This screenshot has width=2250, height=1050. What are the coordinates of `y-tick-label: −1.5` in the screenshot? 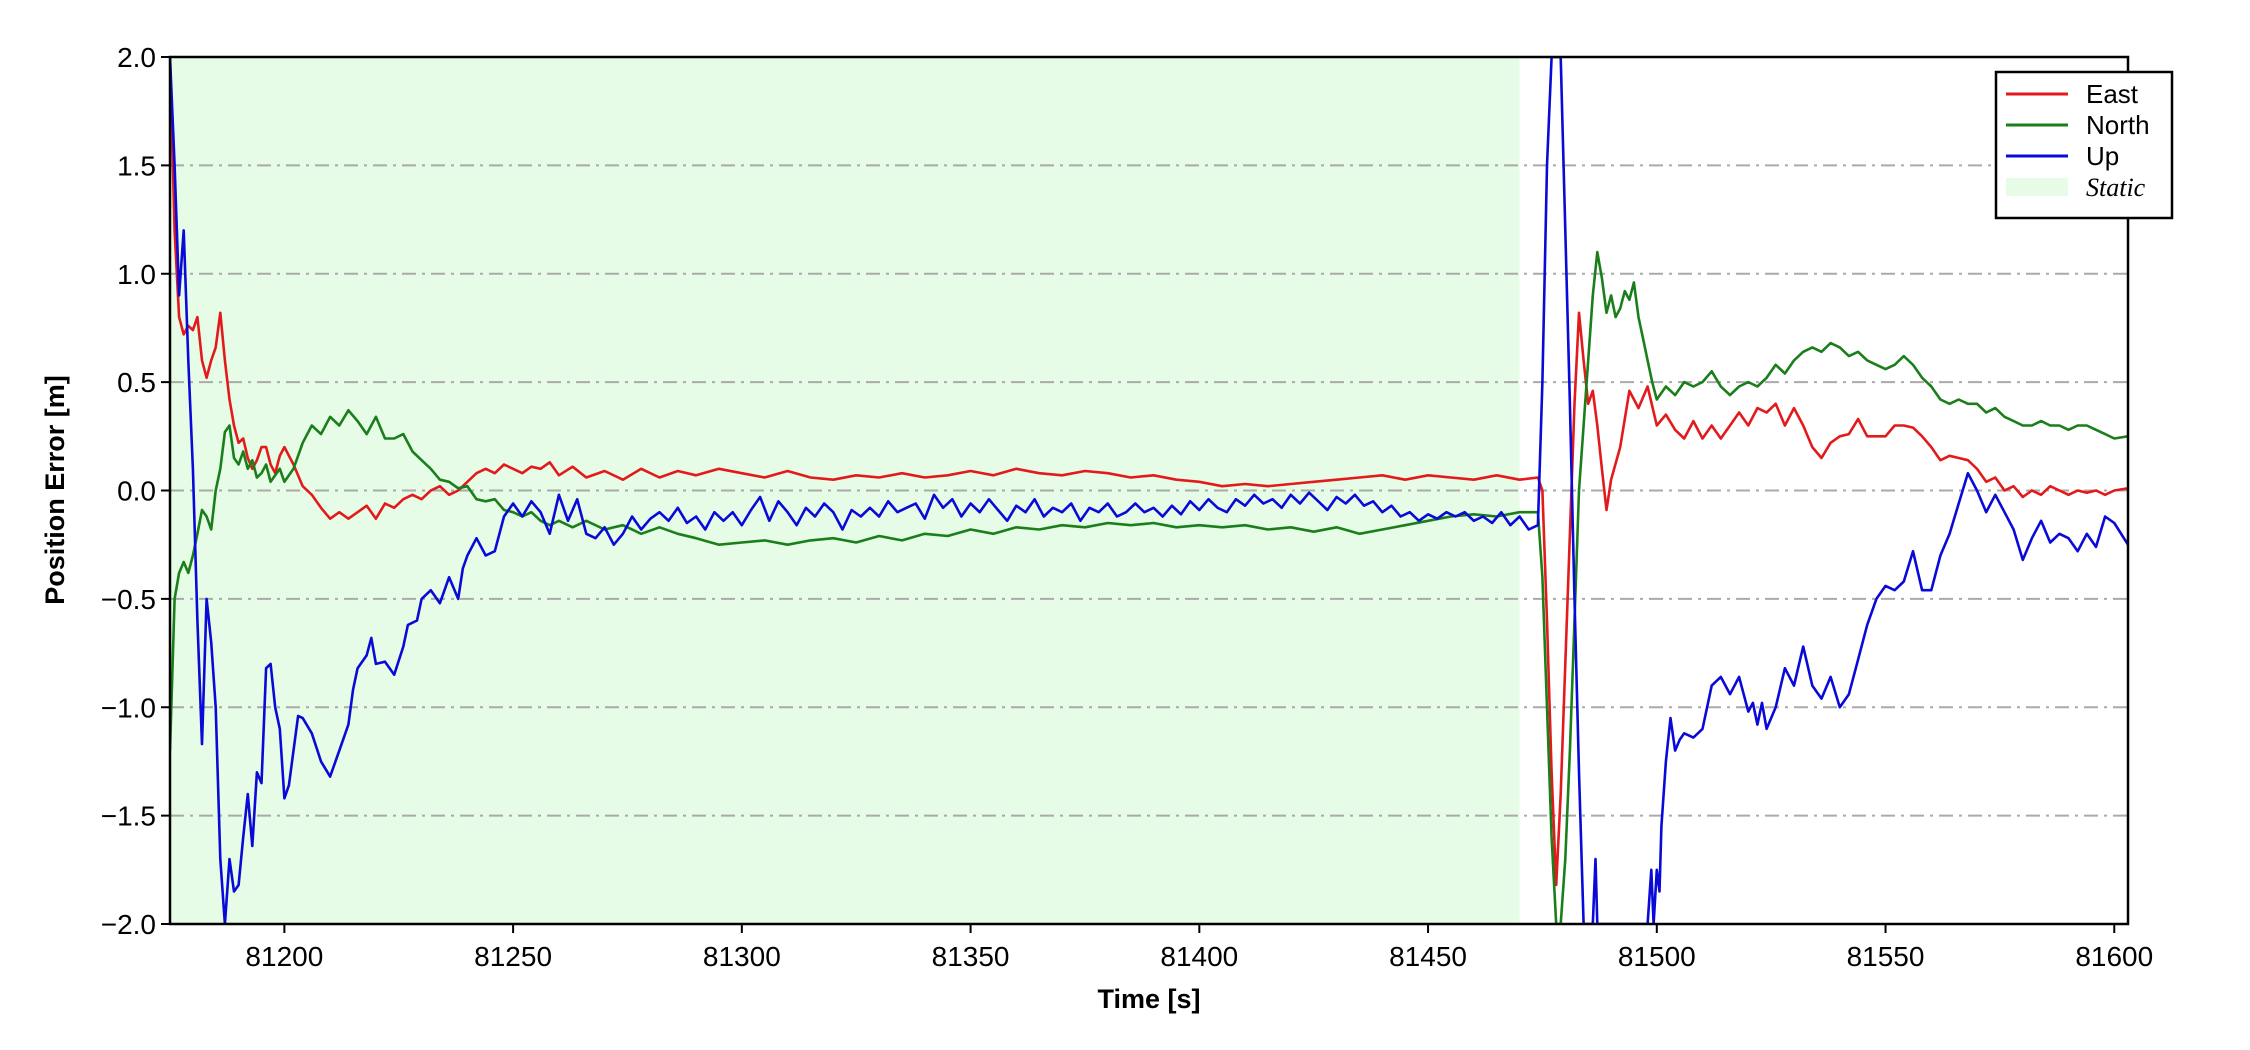 It's located at (128, 816).